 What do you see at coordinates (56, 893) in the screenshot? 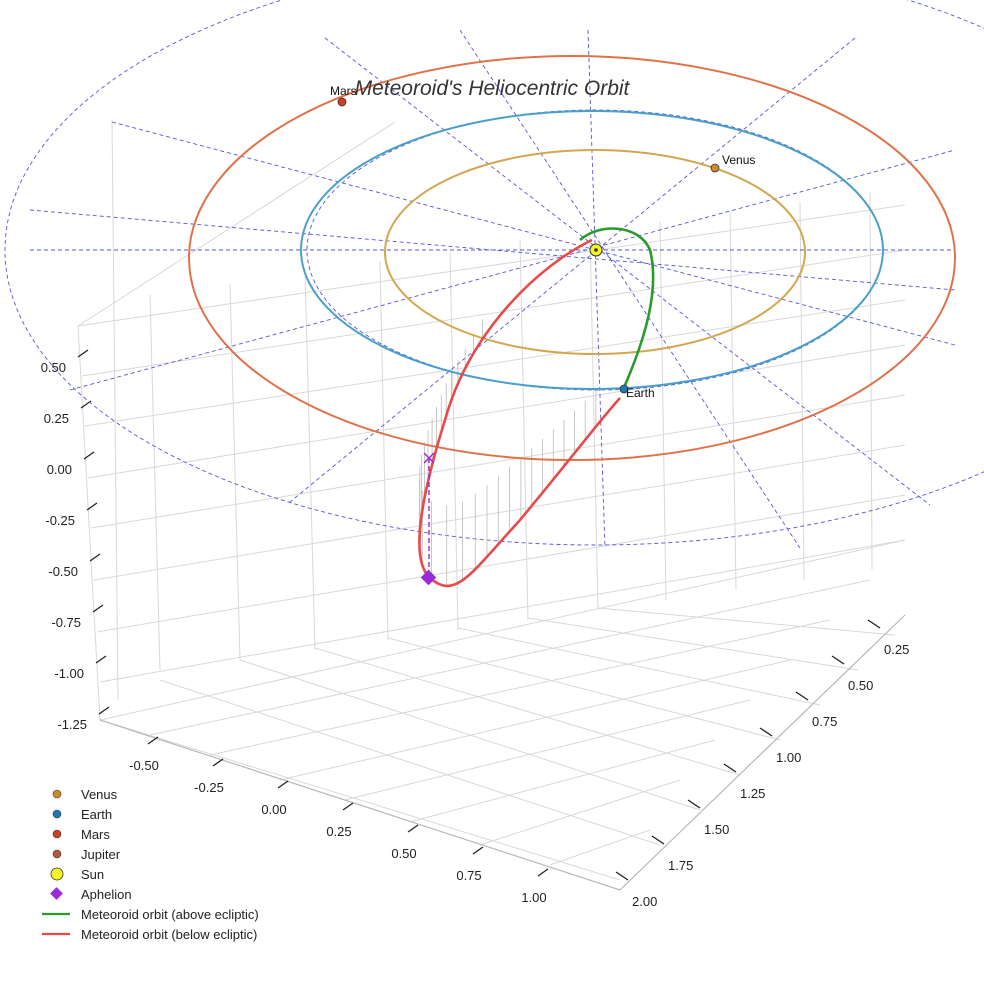
I see `legend-aphelion-swatch` at bounding box center [56, 893].